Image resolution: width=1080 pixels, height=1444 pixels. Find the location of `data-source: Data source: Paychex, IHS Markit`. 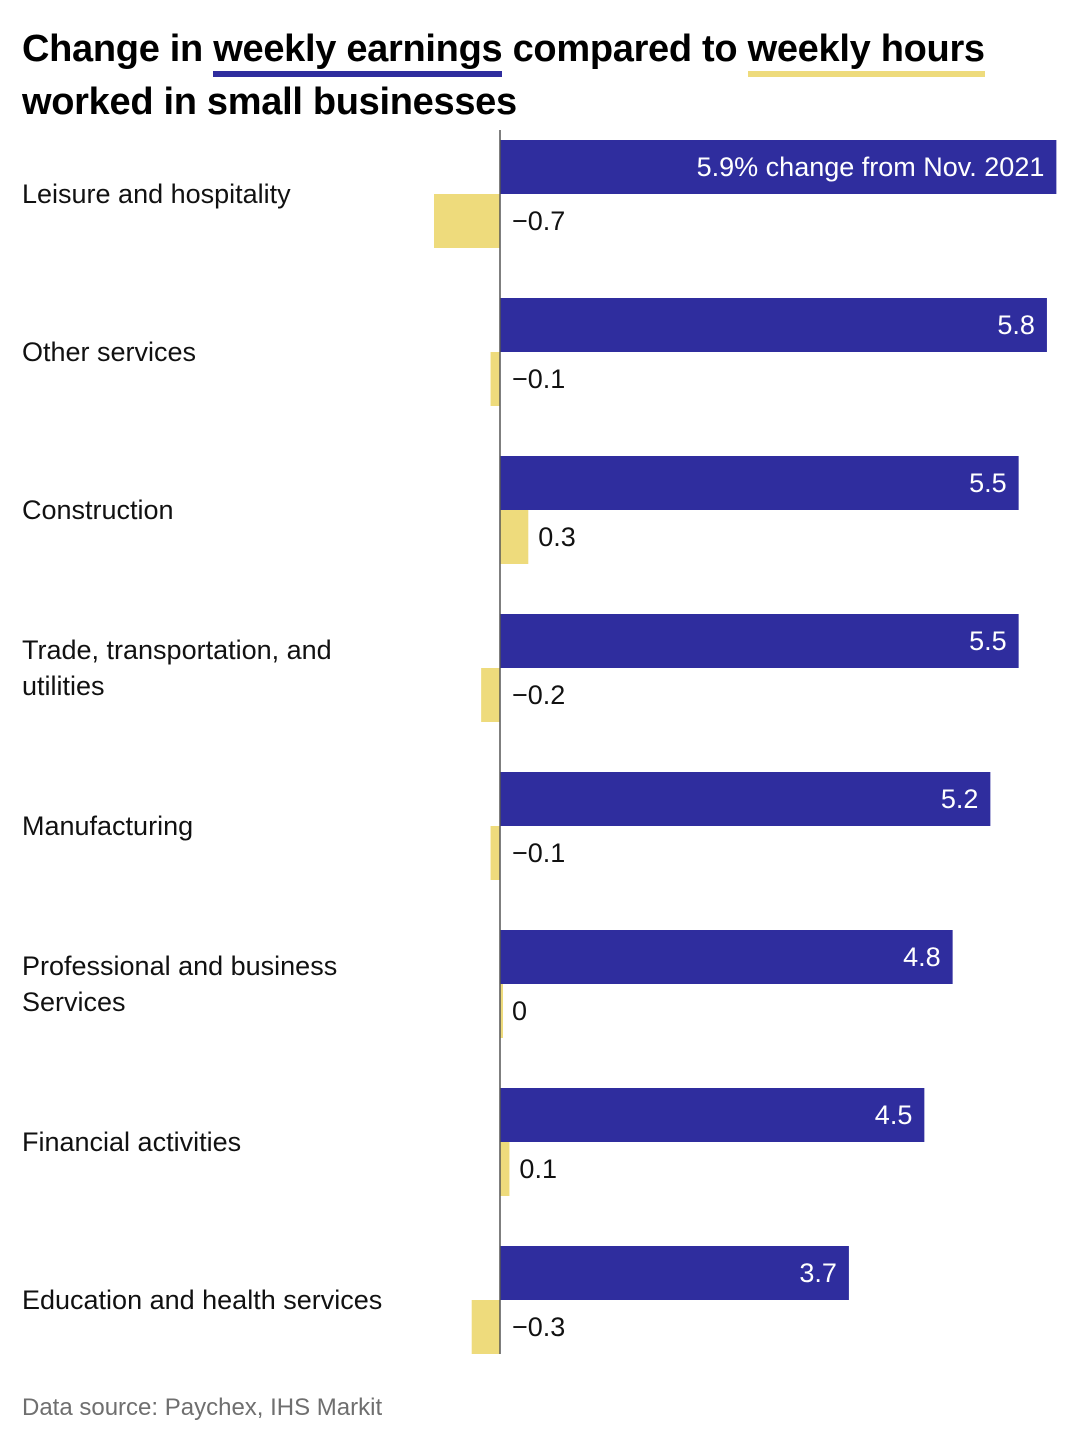

data-source: Data source: Paychex, IHS Markit is located at coordinates (202, 1407).